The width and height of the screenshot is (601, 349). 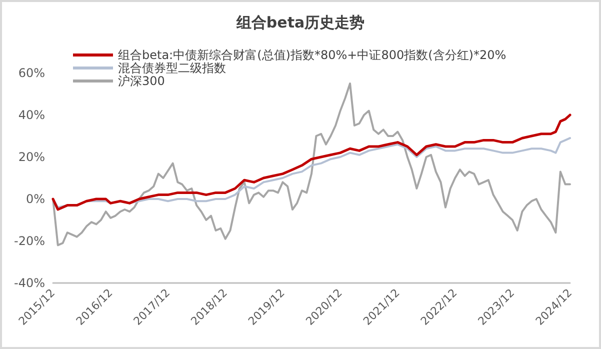 What do you see at coordinates (31, 115) in the screenshot?
I see `y-tick-label: 40%` at bounding box center [31, 115].